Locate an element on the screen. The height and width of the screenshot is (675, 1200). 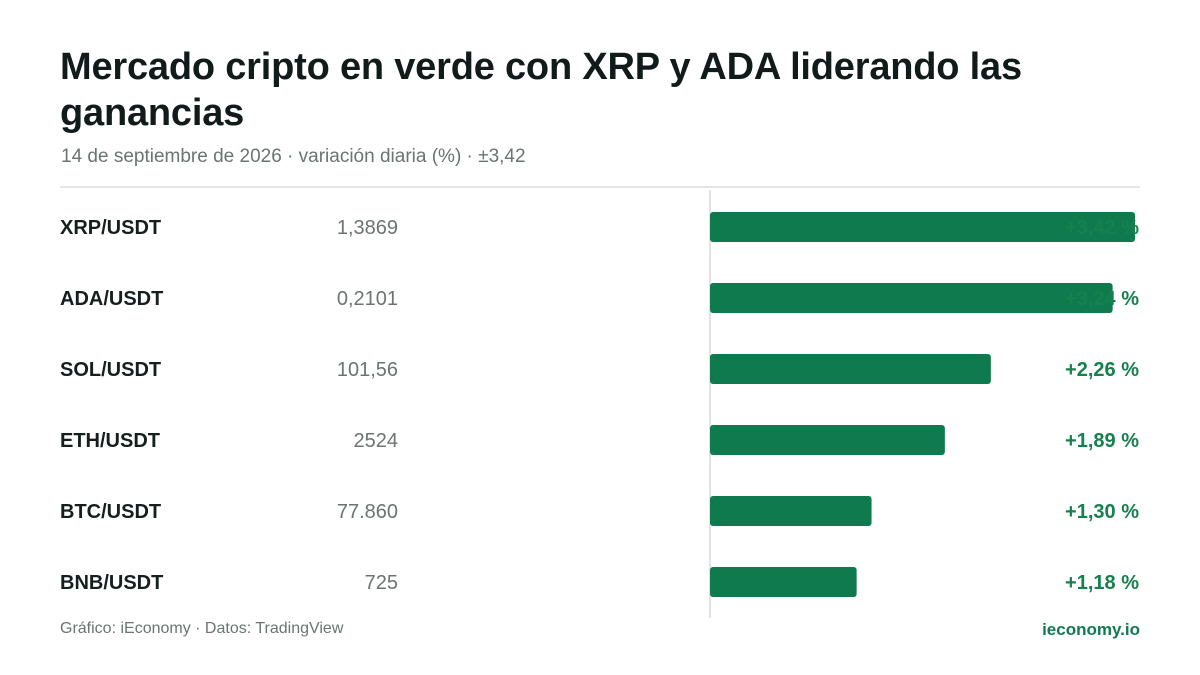
price-label: 2524 is located at coordinates (376, 441).